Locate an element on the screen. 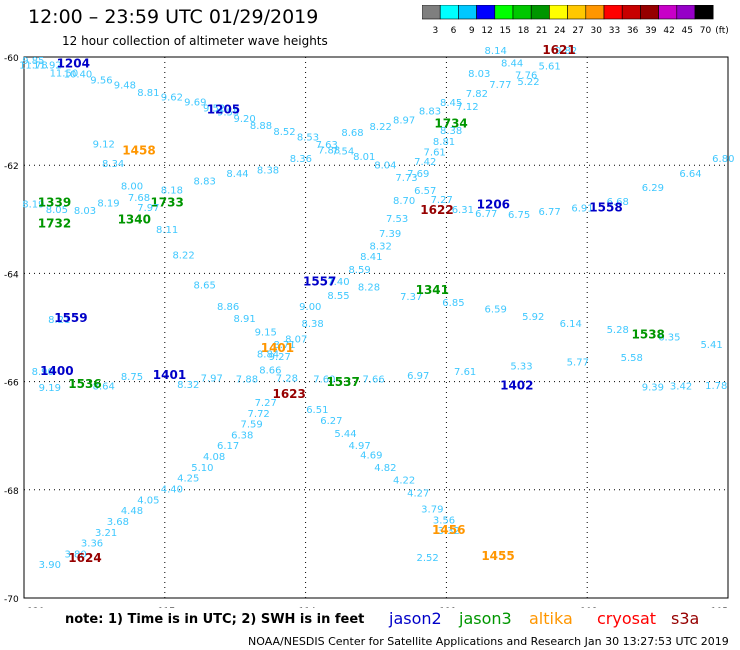 This screenshot has width=740, height=650. wave-height-value: 8.91 is located at coordinates (244, 319).